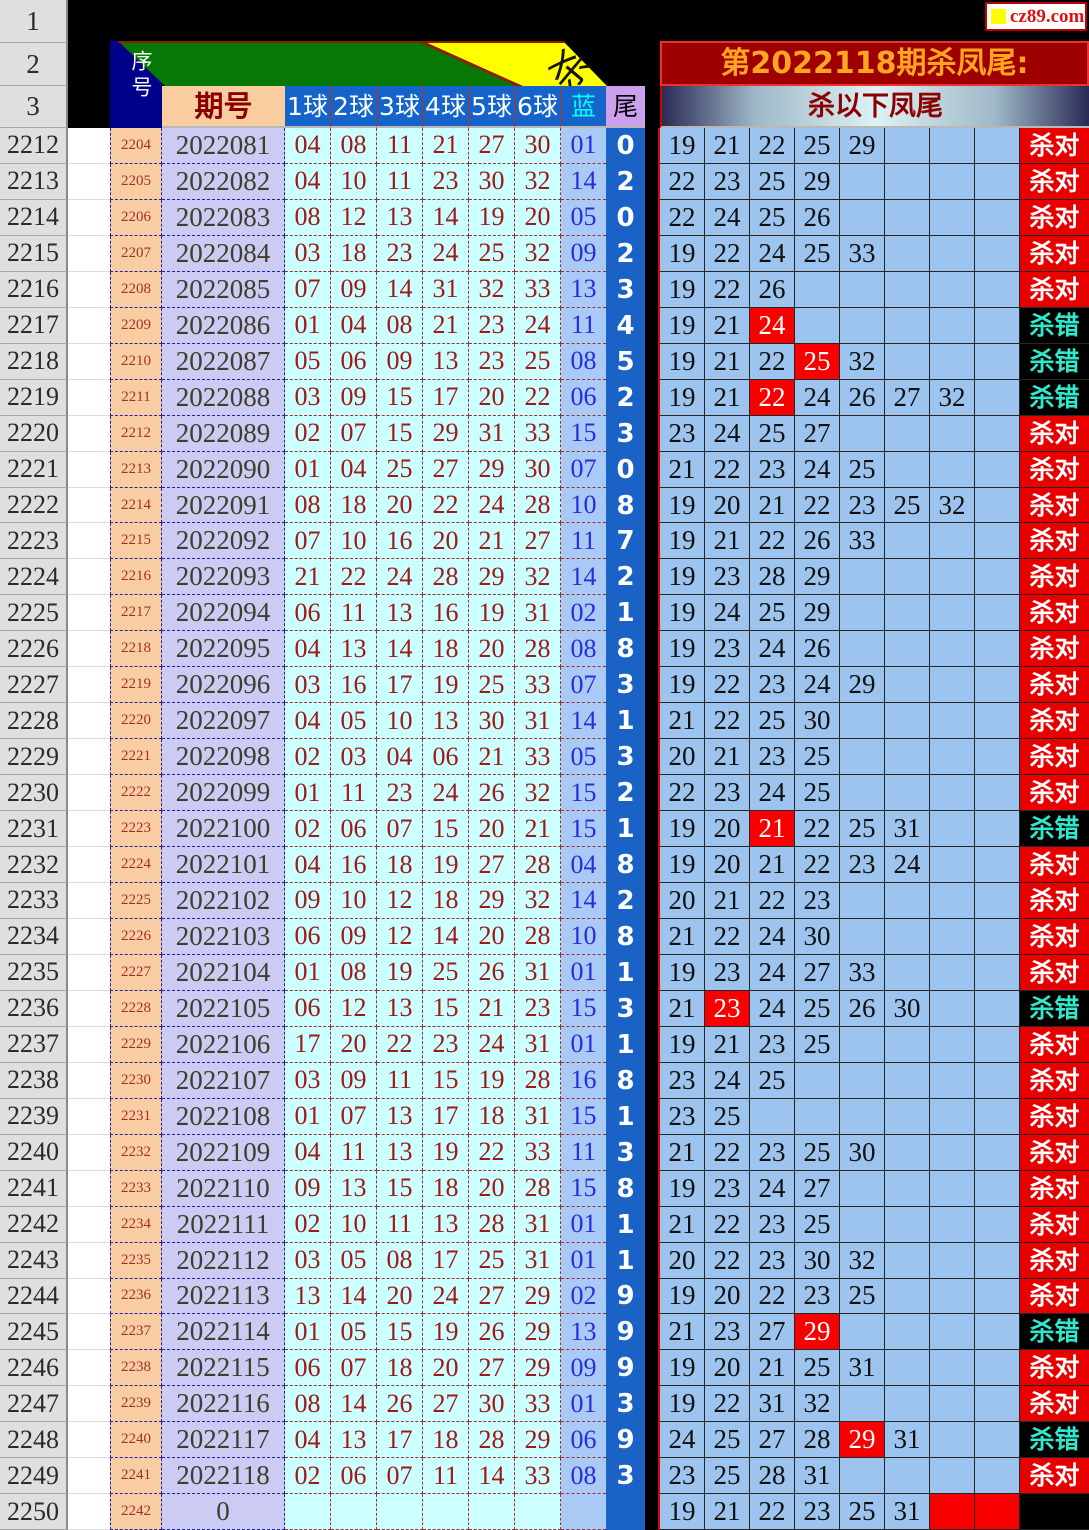 Image resolution: width=1089 pixels, height=1530 pixels. Describe the element at coordinates (862, 361) in the screenshot. I see `kill-number-cell: 32` at that location.